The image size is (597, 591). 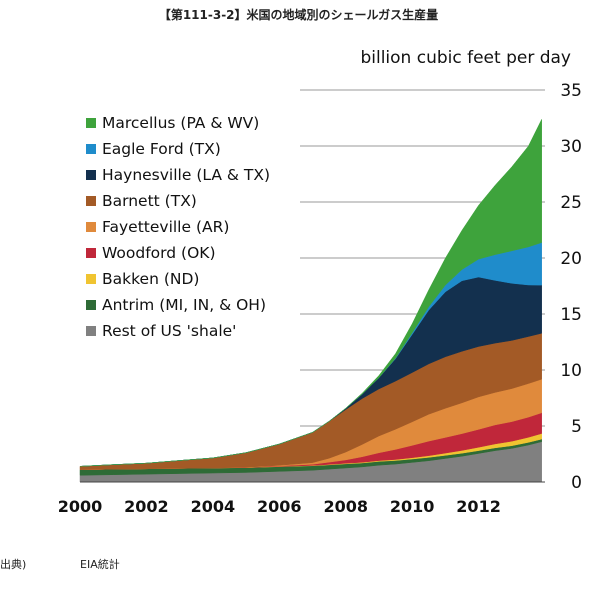 I want to click on y-tick-label: 25, so click(x=571, y=203).